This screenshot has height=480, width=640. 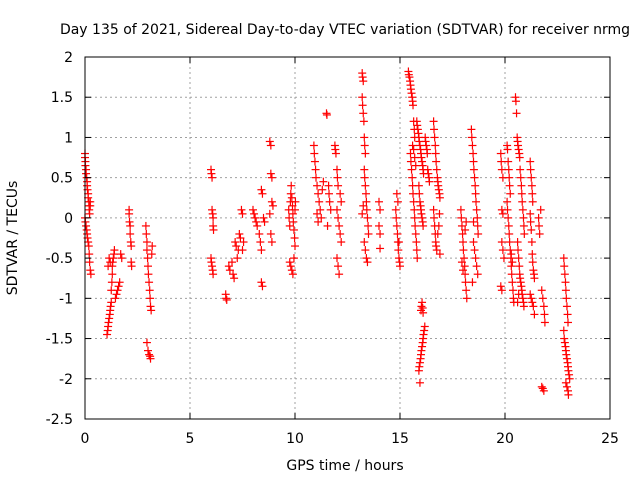 What do you see at coordinates (13, 238) in the screenshot?
I see `y-axis-label: SDTVAR / TECUs` at bounding box center [13, 238].